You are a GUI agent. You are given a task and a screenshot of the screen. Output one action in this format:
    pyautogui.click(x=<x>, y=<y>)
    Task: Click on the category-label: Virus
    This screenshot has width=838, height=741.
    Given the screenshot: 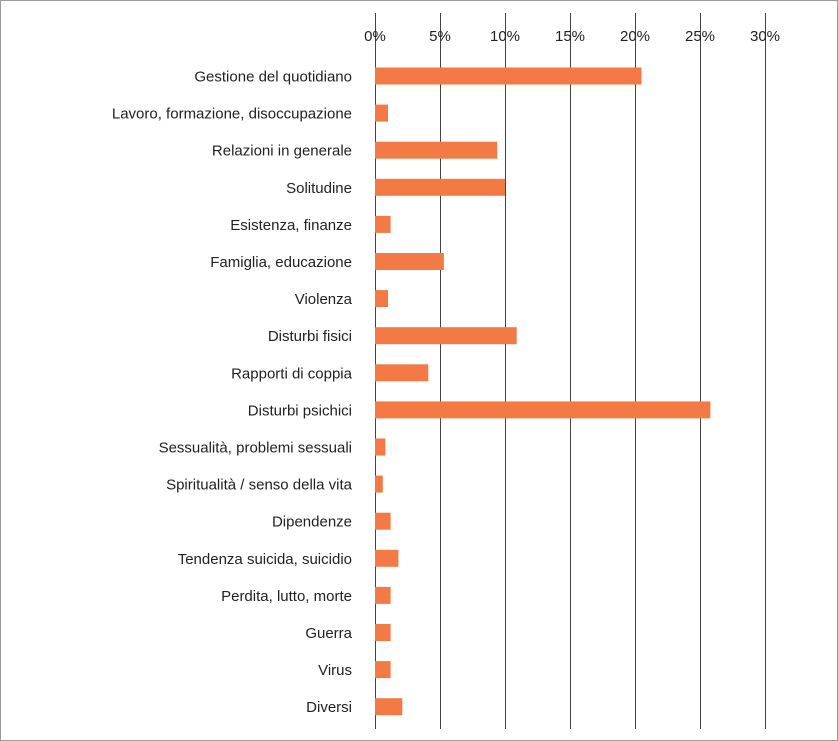 What is the action you would take?
    pyautogui.click(x=335, y=670)
    